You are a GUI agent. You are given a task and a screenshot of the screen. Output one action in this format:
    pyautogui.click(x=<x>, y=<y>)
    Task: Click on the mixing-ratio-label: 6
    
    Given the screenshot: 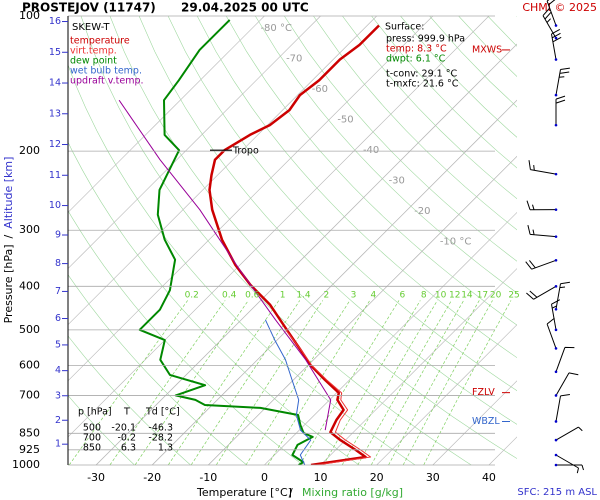 What is the action you would take?
    pyautogui.click(x=403, y=295)
    